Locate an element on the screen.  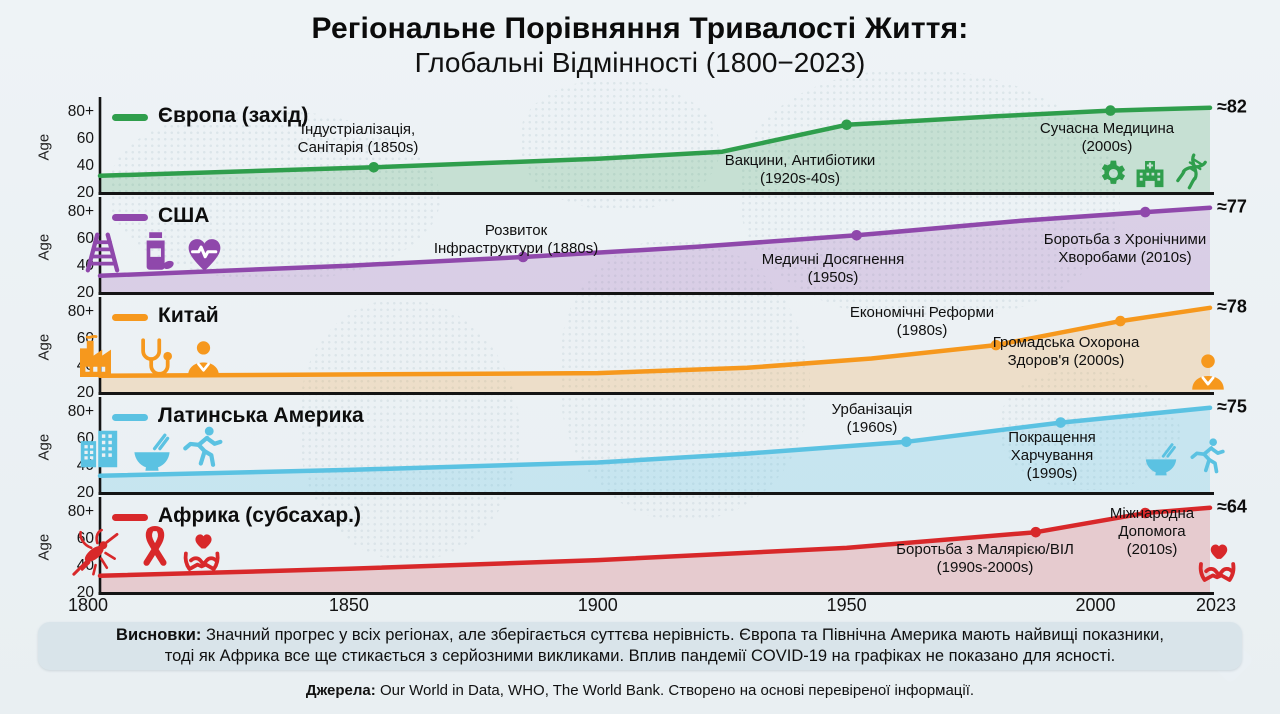
x-tick-label: 1900 is located at coordinates (597, 605).